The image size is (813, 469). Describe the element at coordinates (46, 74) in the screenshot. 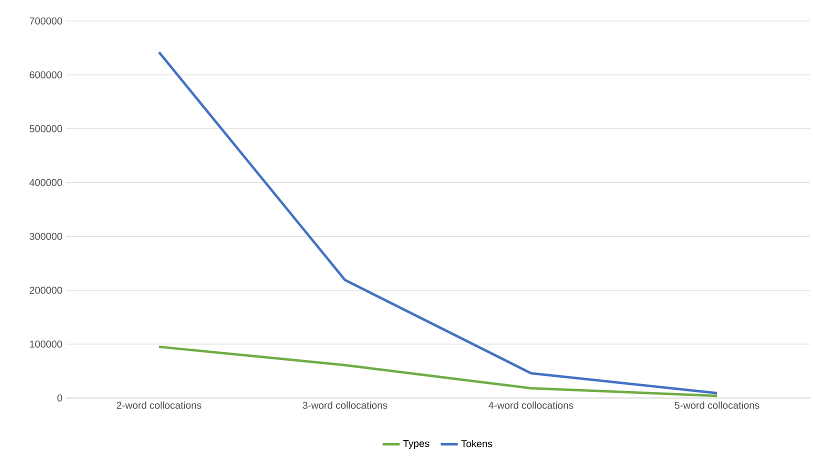

I see `y-tick-label: 600000` at that location.